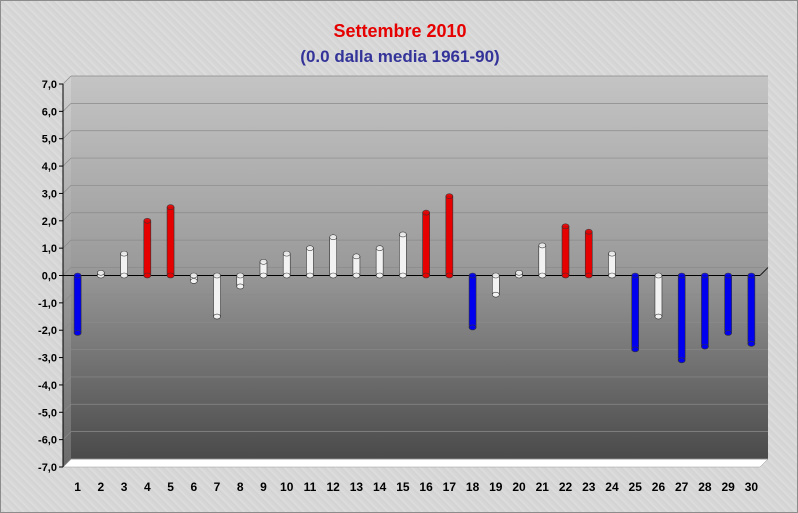  I want to click on x-tick-label: 15, so click(403, 487).